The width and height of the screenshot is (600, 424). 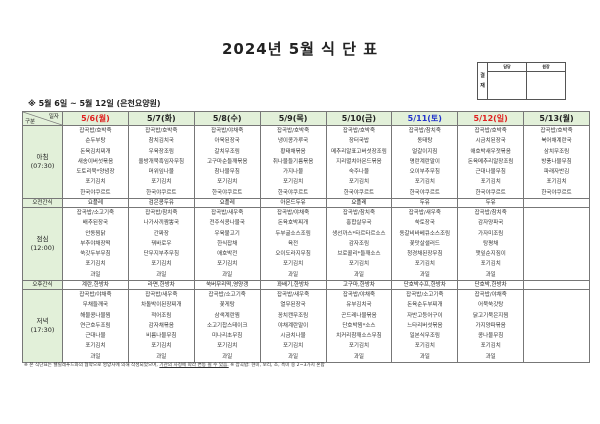 What do you see at coordinates (359, 285) in the screenshot?
I see `snack-cell: 고구마,한방차` at bounding box center [359, 285].